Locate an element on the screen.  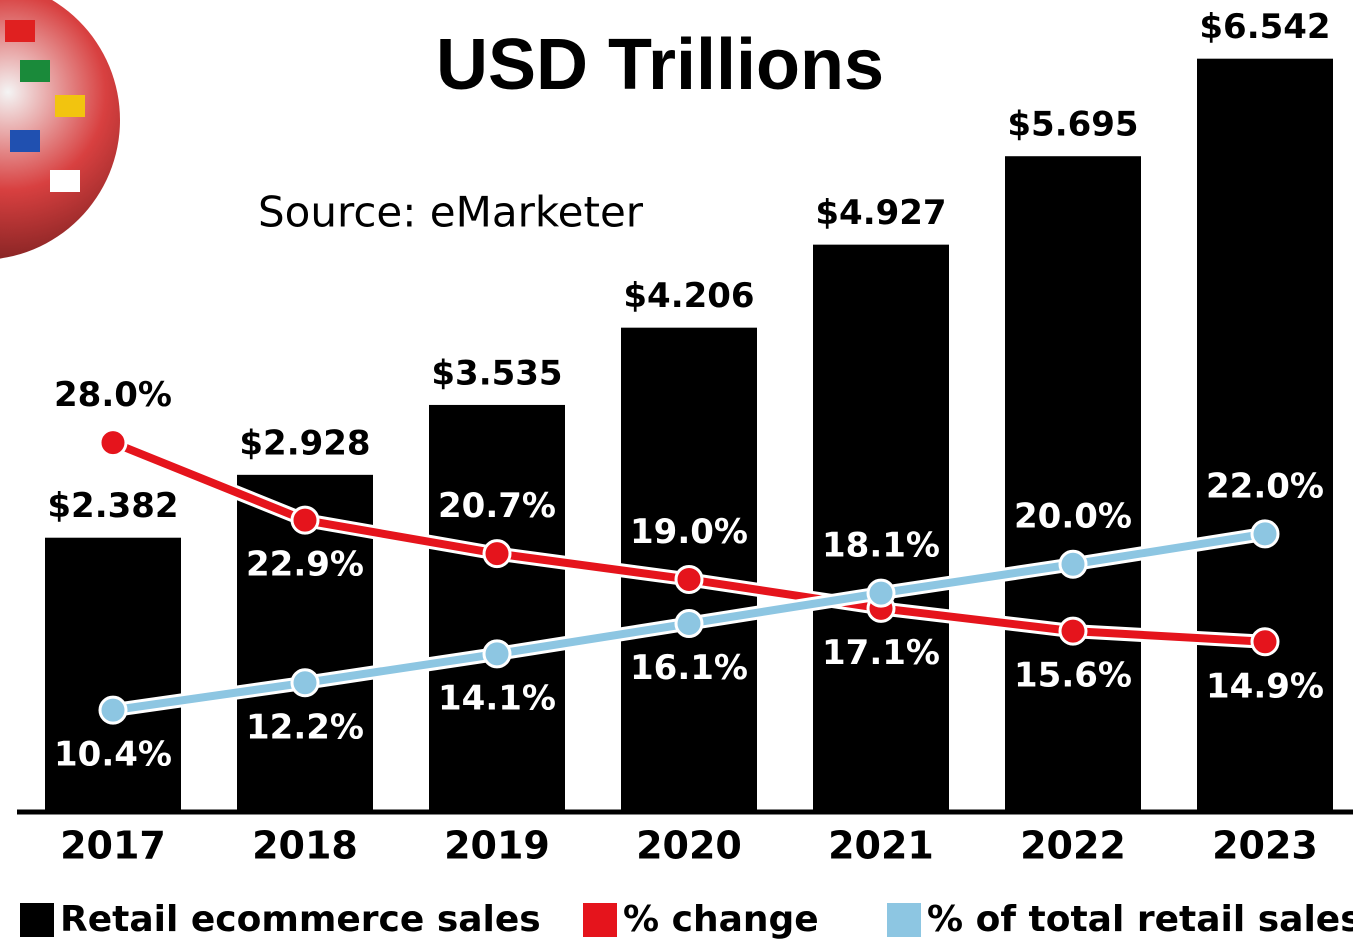
x-tick-label: 2019 is located at coordinates (497, 846).